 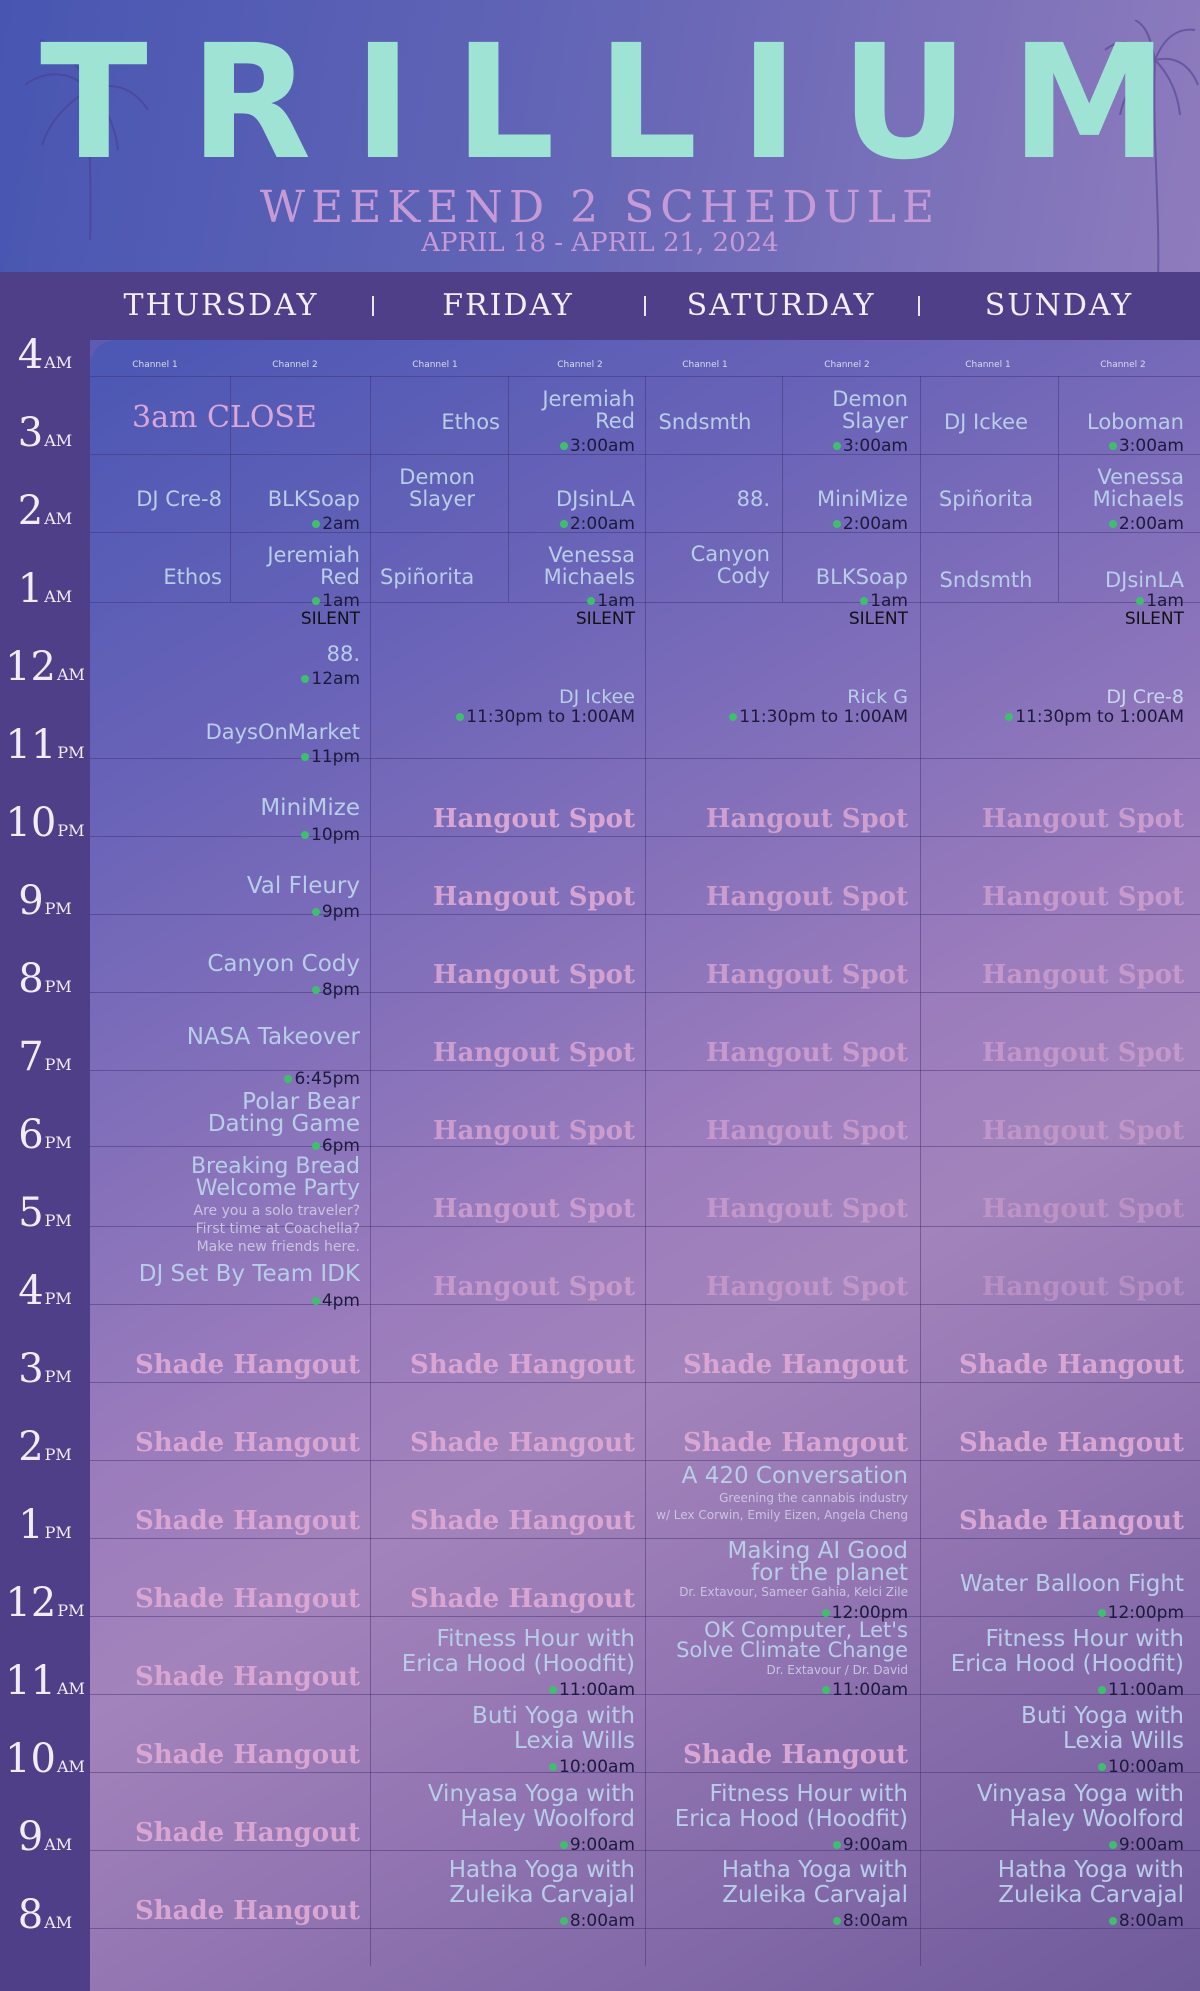 I want to click on time-text: 1am, so click(x=341, y=601).